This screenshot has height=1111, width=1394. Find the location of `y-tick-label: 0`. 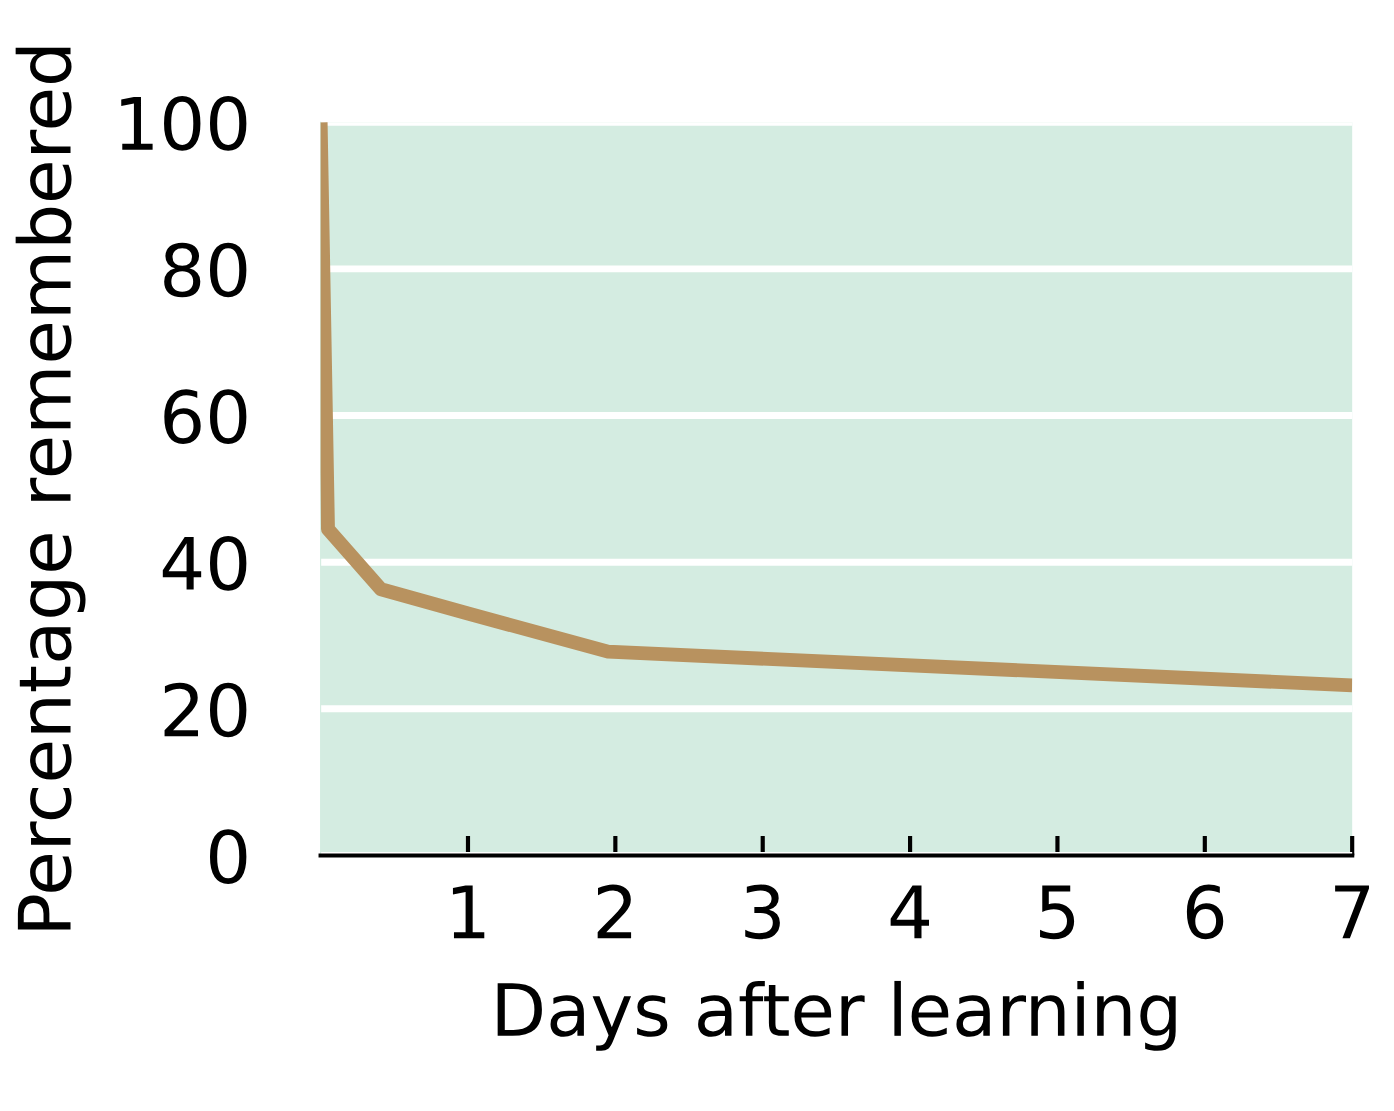

y-tick-label: 0 is located at coordinates (228, 856).